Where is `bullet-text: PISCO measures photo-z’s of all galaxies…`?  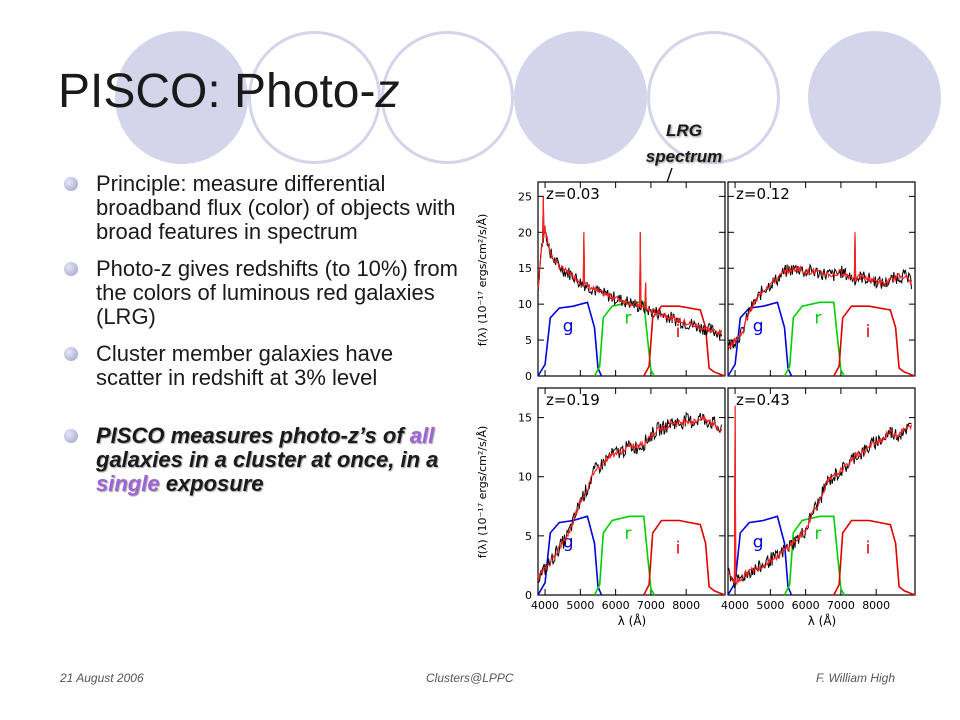
bullet-text: PISCO measures photo-z’s of all galaxies… is located at coordinates (267, 459).